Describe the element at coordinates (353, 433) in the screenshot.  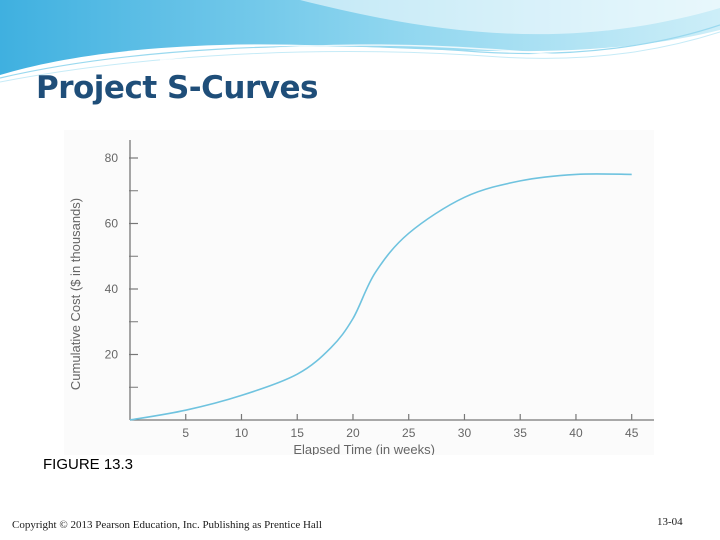
I see `x-tick-label: 20` at that location.